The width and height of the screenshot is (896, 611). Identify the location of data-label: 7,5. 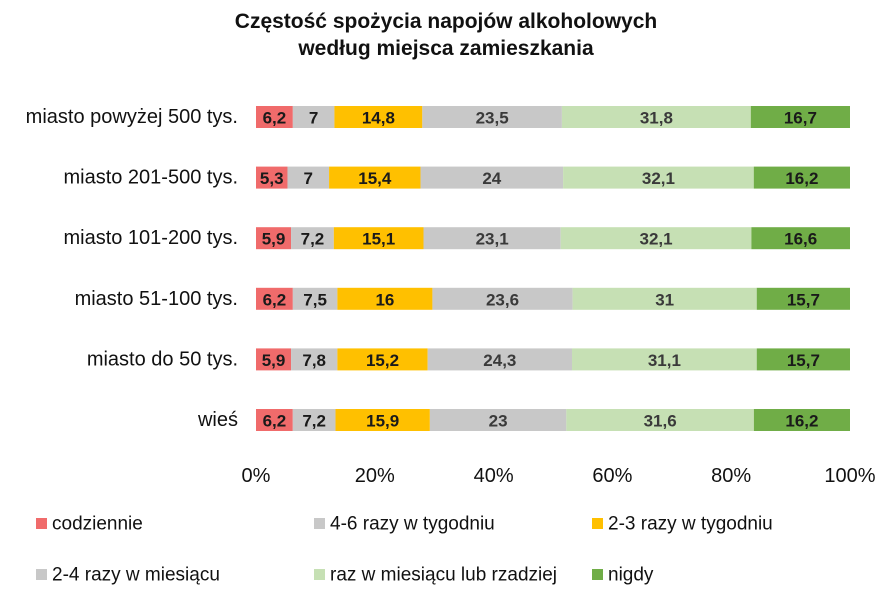
(315, 299).